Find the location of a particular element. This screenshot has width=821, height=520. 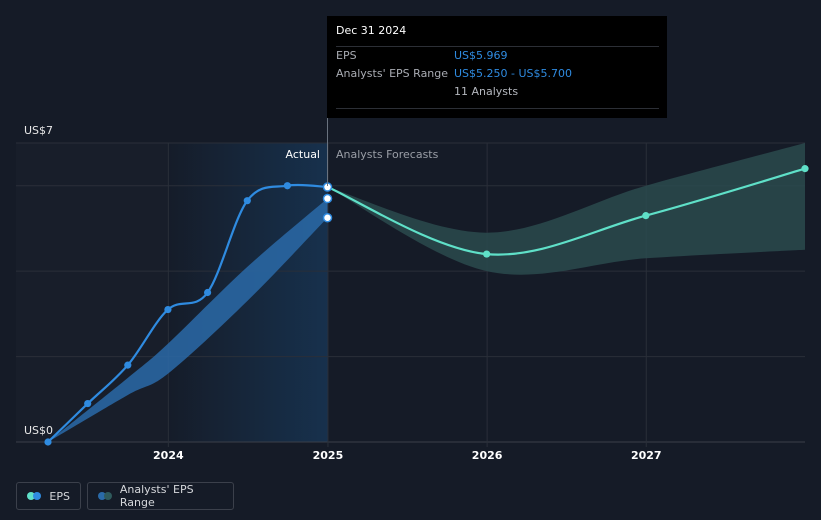

x-tick-label: 2026 is located at coordinates (487, 455).